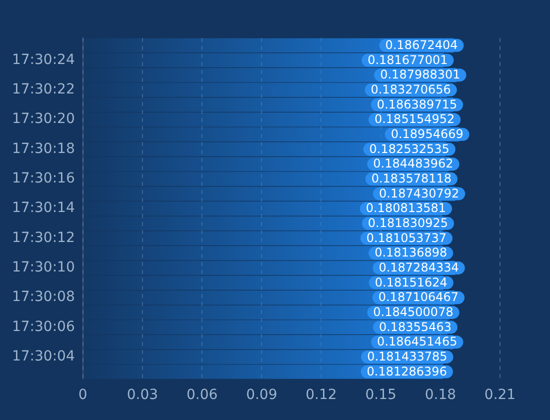 The height and width of the screenshot is (420, 550). Describe the element at coordinates (408, 223) in the screenshot. I see `data-label: 0.181830925` at that location.